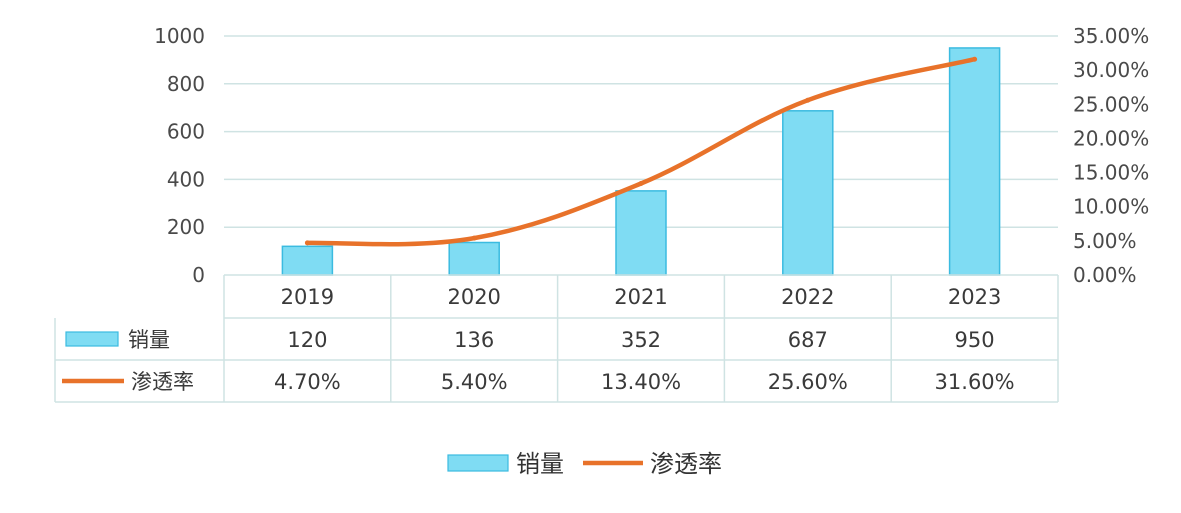 This screenshot has height=513, width=1181. What do you see at coordinates (307, 382) in the screenshot?
I see `table-cell-value: 4.70%` at bounding box center [307, 382].